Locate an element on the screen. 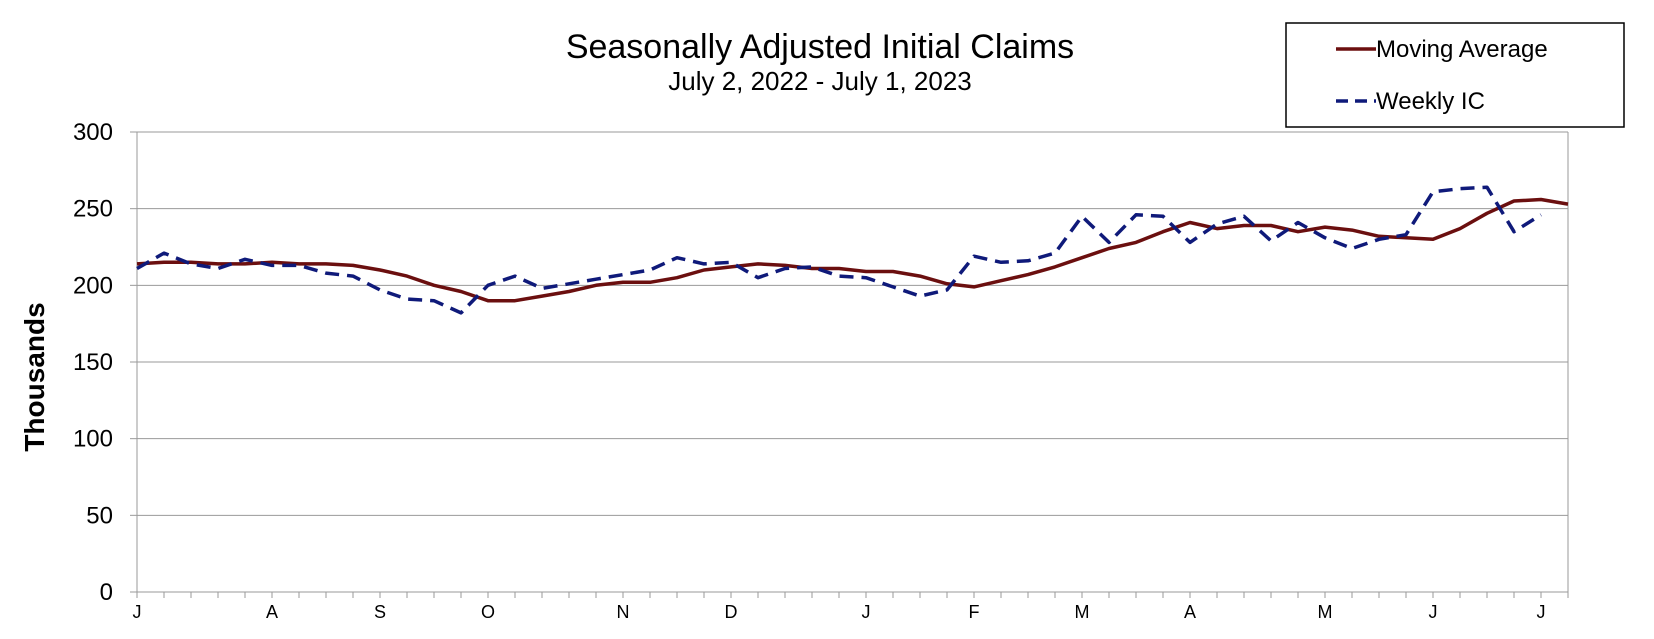 Image resolution: width=1654 pixels, height=639 pixels. y-tick-label: 300 is located at coordinates (93, 132).